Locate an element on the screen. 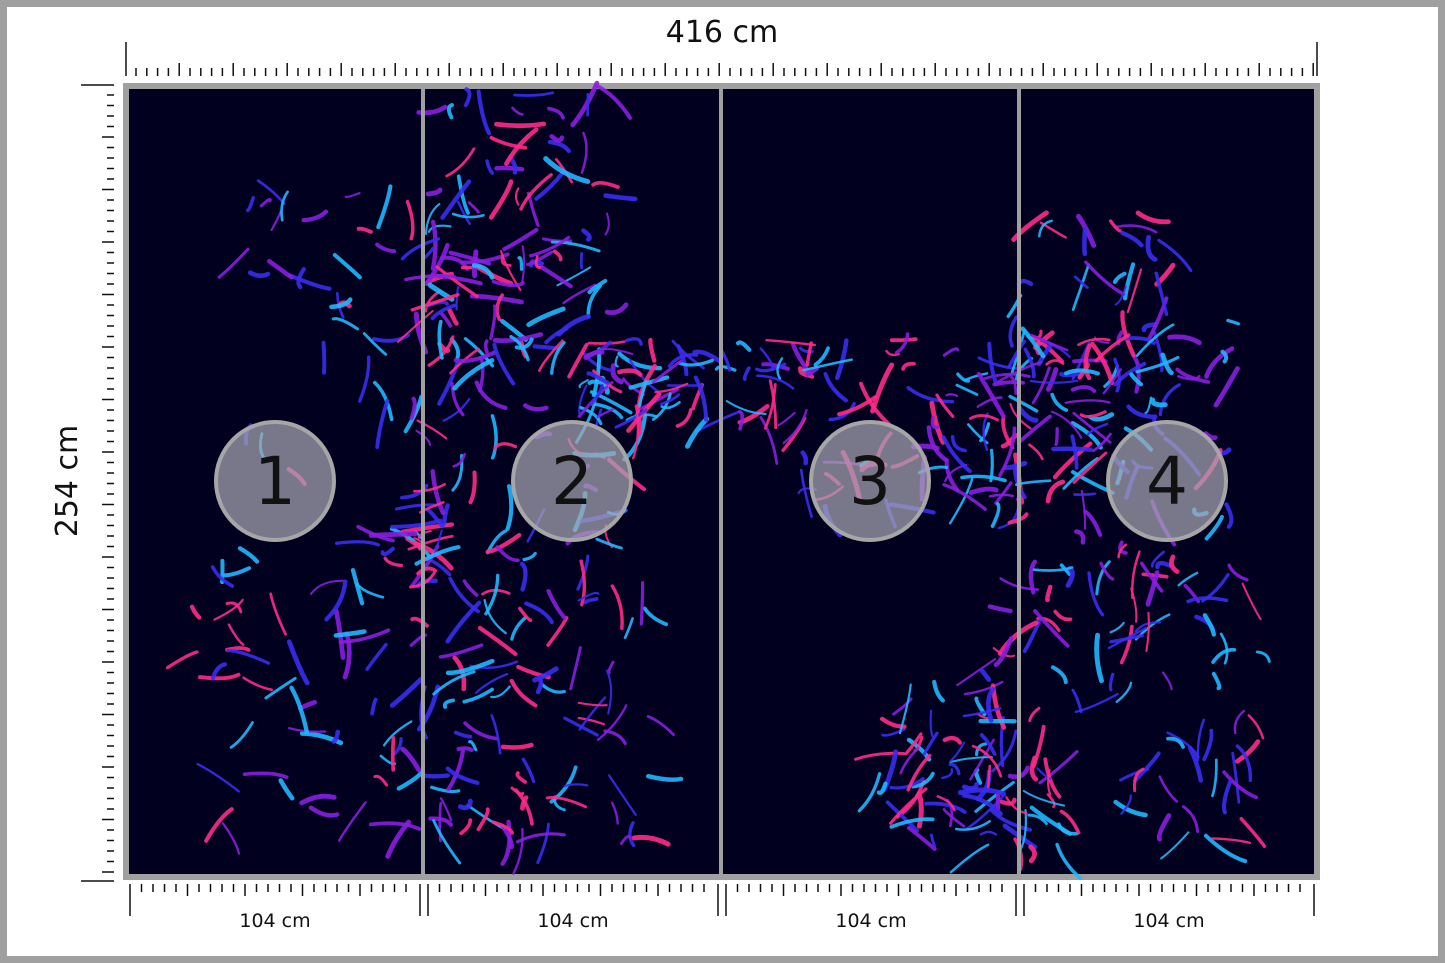 The image size is (1445, 963). panel-number: 2 is located at coordinates (572, 481).